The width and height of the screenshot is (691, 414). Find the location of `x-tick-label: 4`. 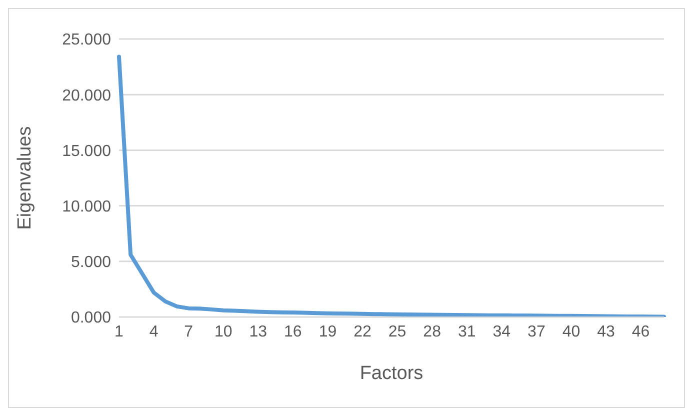

x-tick-label: 4 is located at coordinates (153, 331).